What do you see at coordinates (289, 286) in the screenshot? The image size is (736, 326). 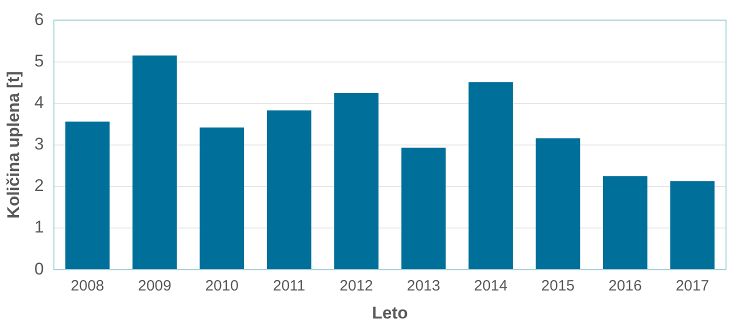 I see `x-tick-label: 2011` at bounding box center [289, 286].